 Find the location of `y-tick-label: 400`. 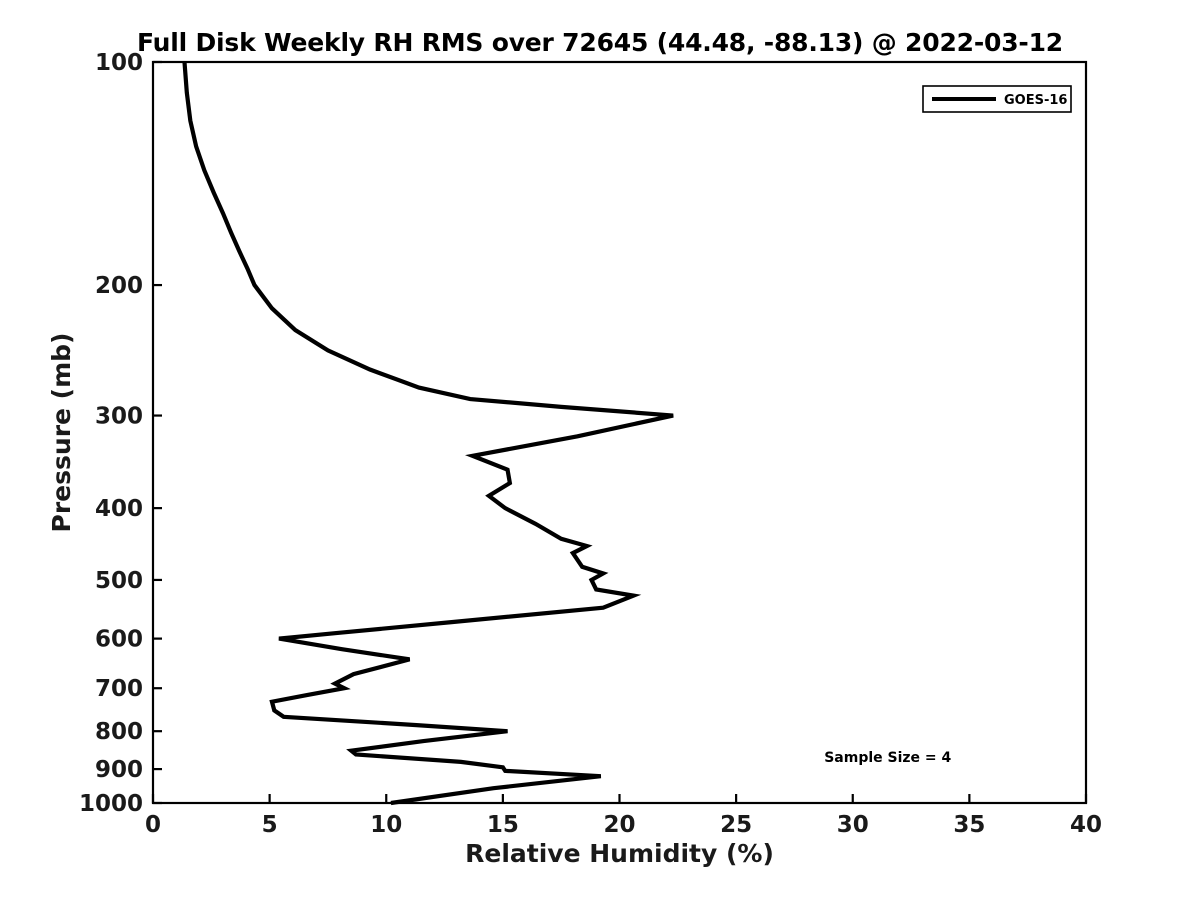

y-tick-label: 400 is located at coordinates (119, 509).